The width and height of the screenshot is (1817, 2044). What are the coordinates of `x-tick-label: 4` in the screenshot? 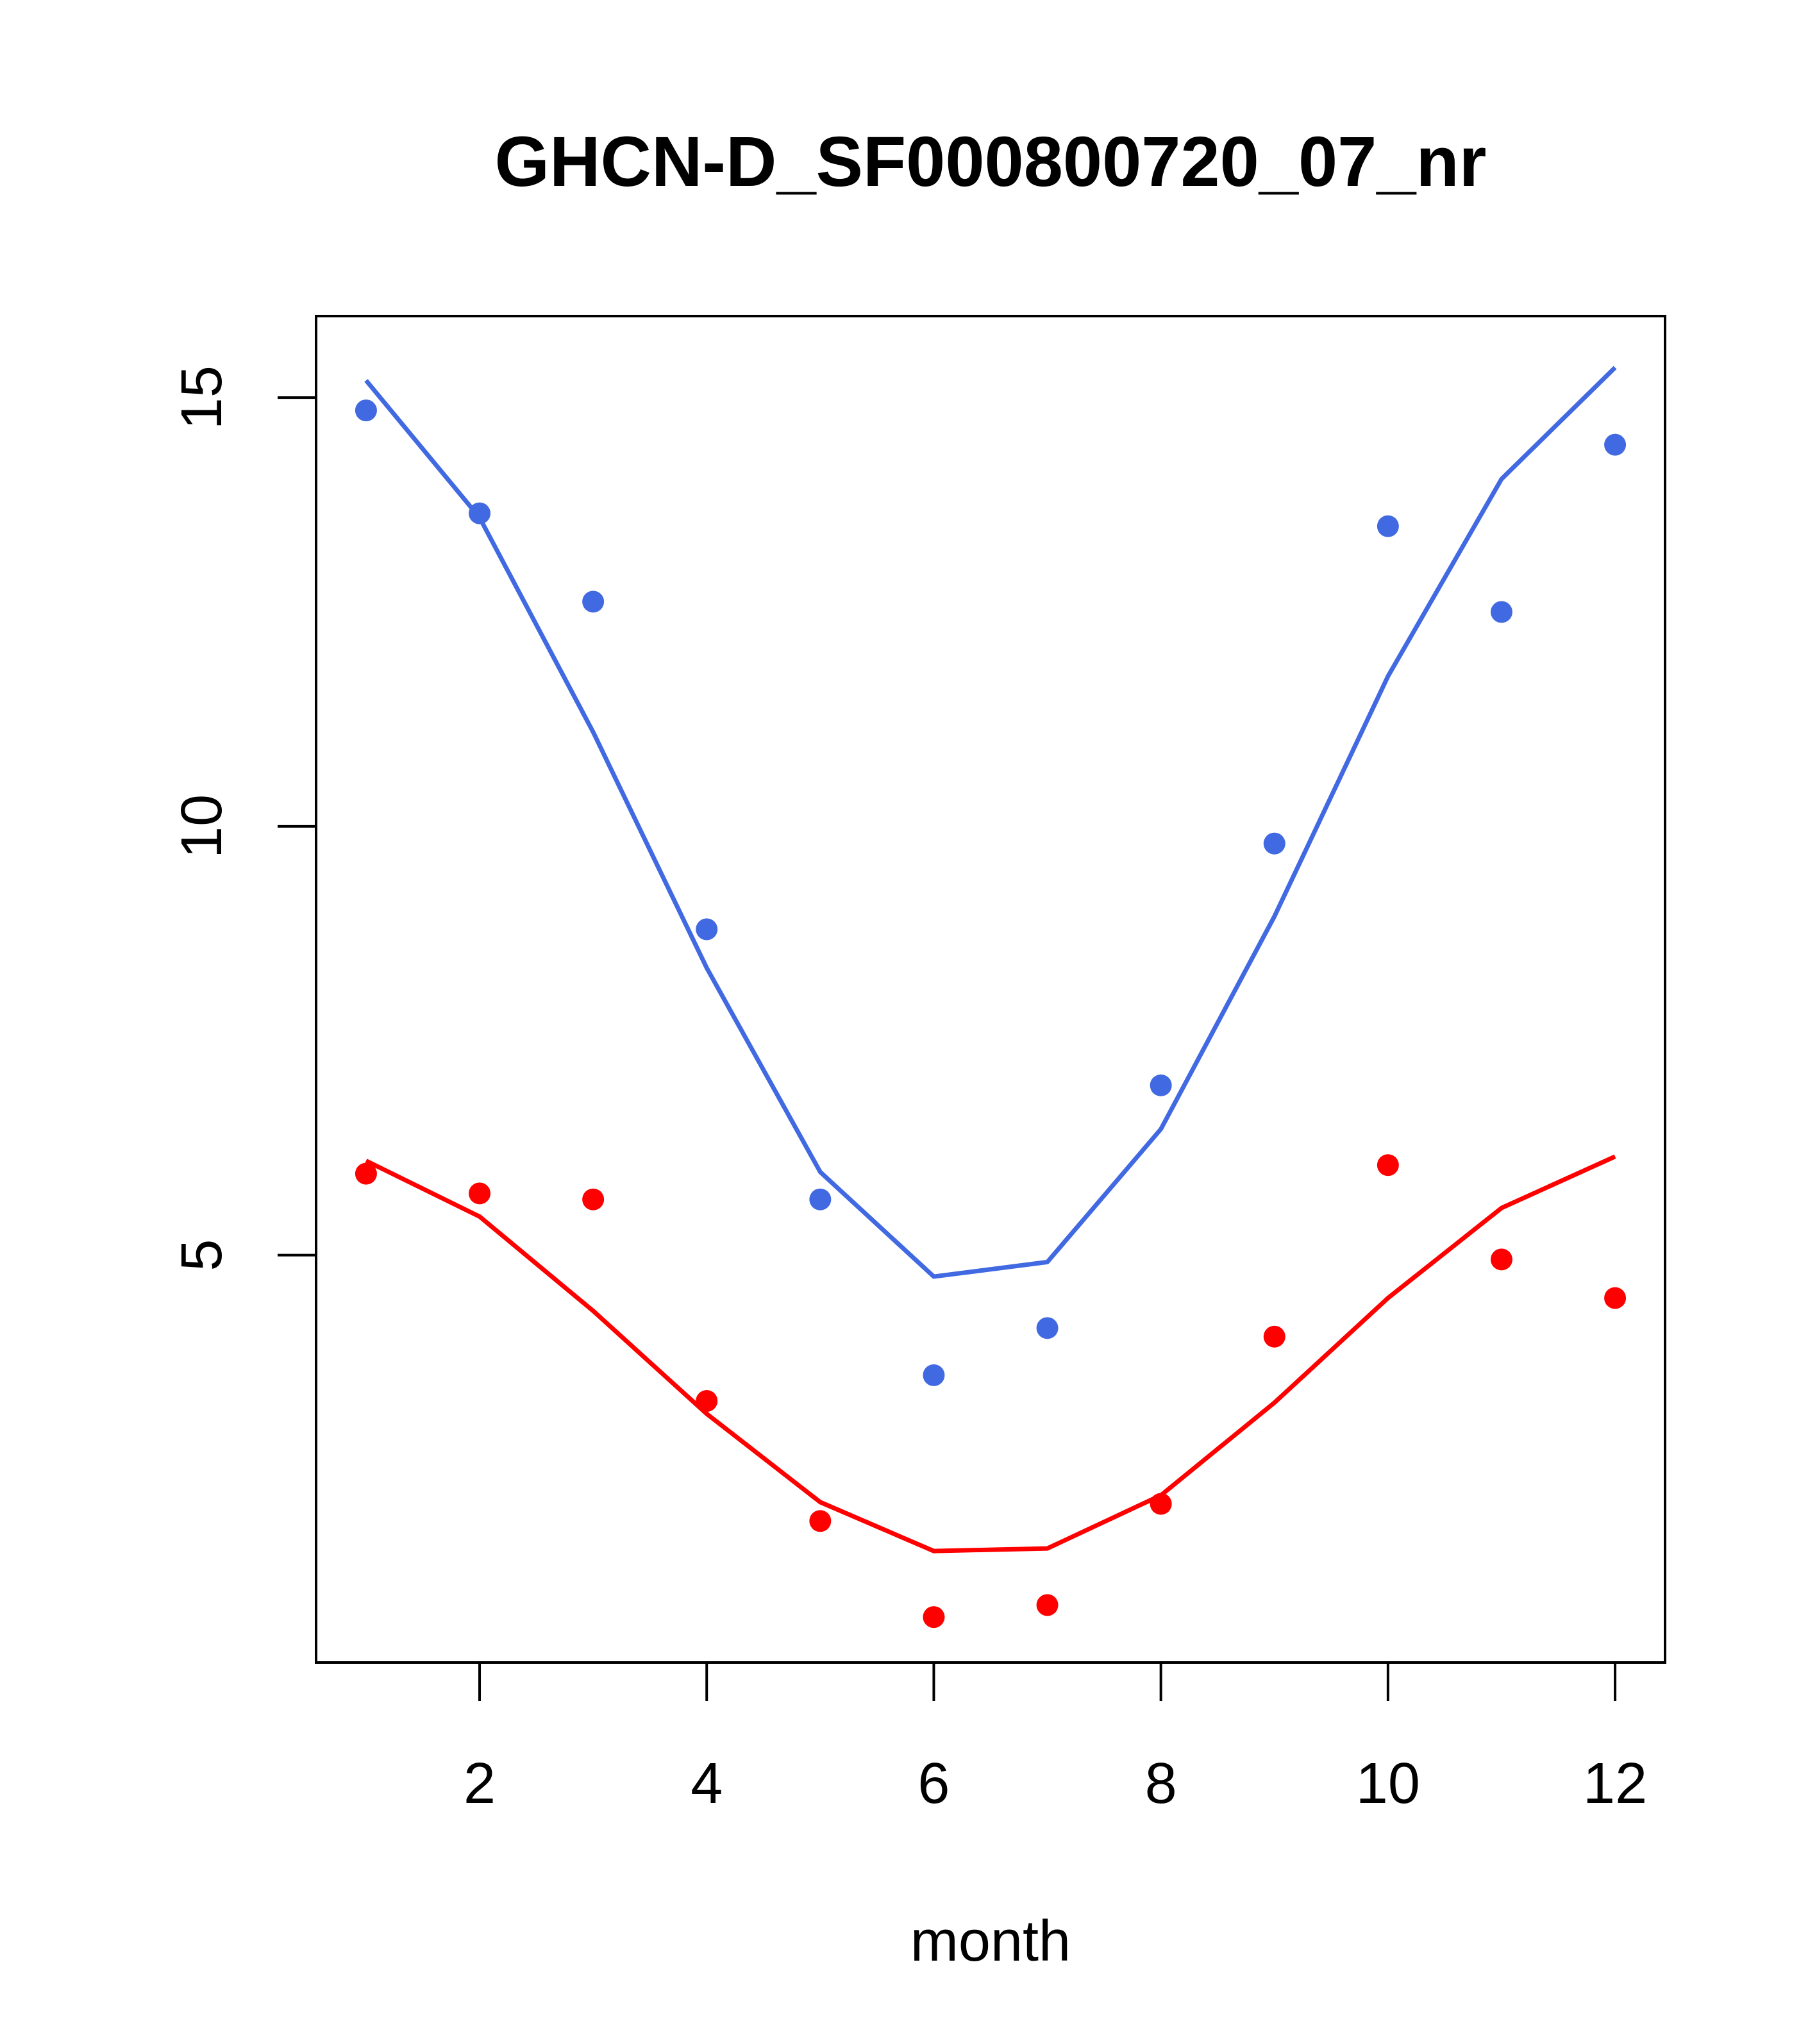 It's located at (707, 1784).